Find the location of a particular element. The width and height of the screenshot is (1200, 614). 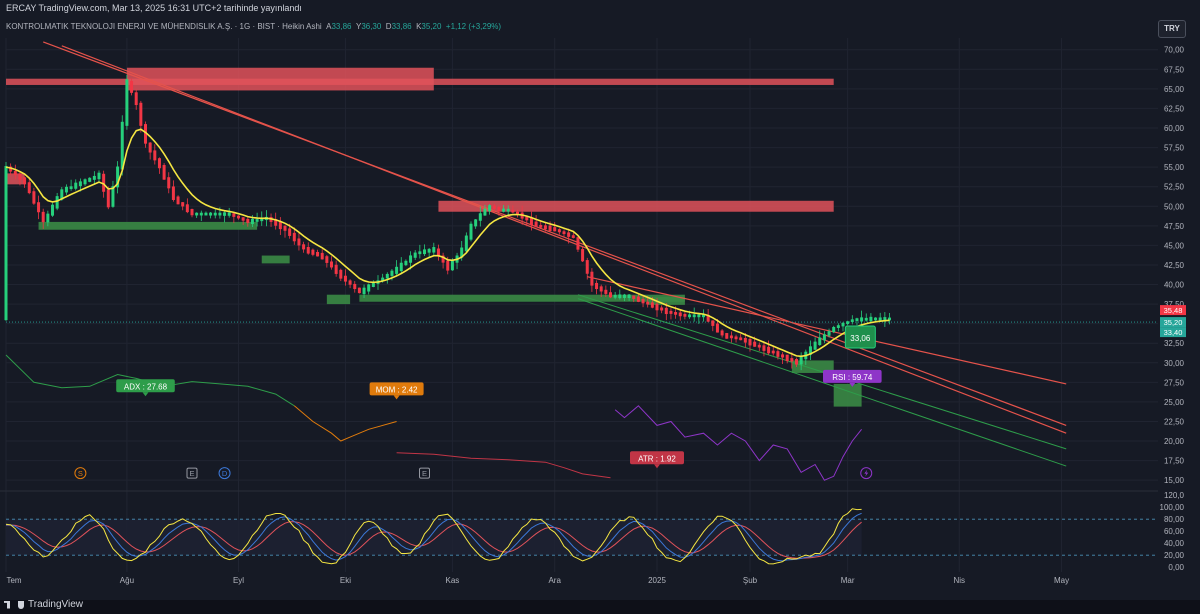

price-tick-label: 65,00 is located at coordinates (1174, 89).